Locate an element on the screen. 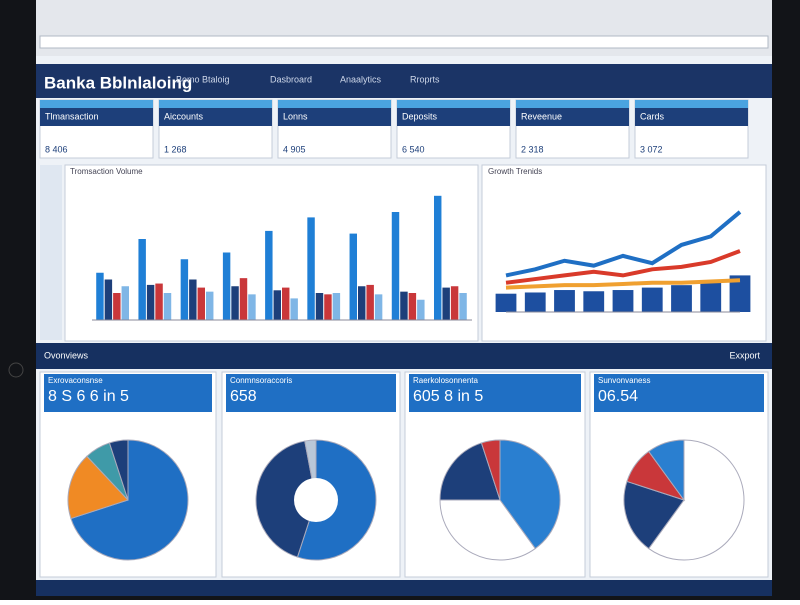 The height and width of the screenshot is (605, 800). sidebar is located at coordinates (51, 252).